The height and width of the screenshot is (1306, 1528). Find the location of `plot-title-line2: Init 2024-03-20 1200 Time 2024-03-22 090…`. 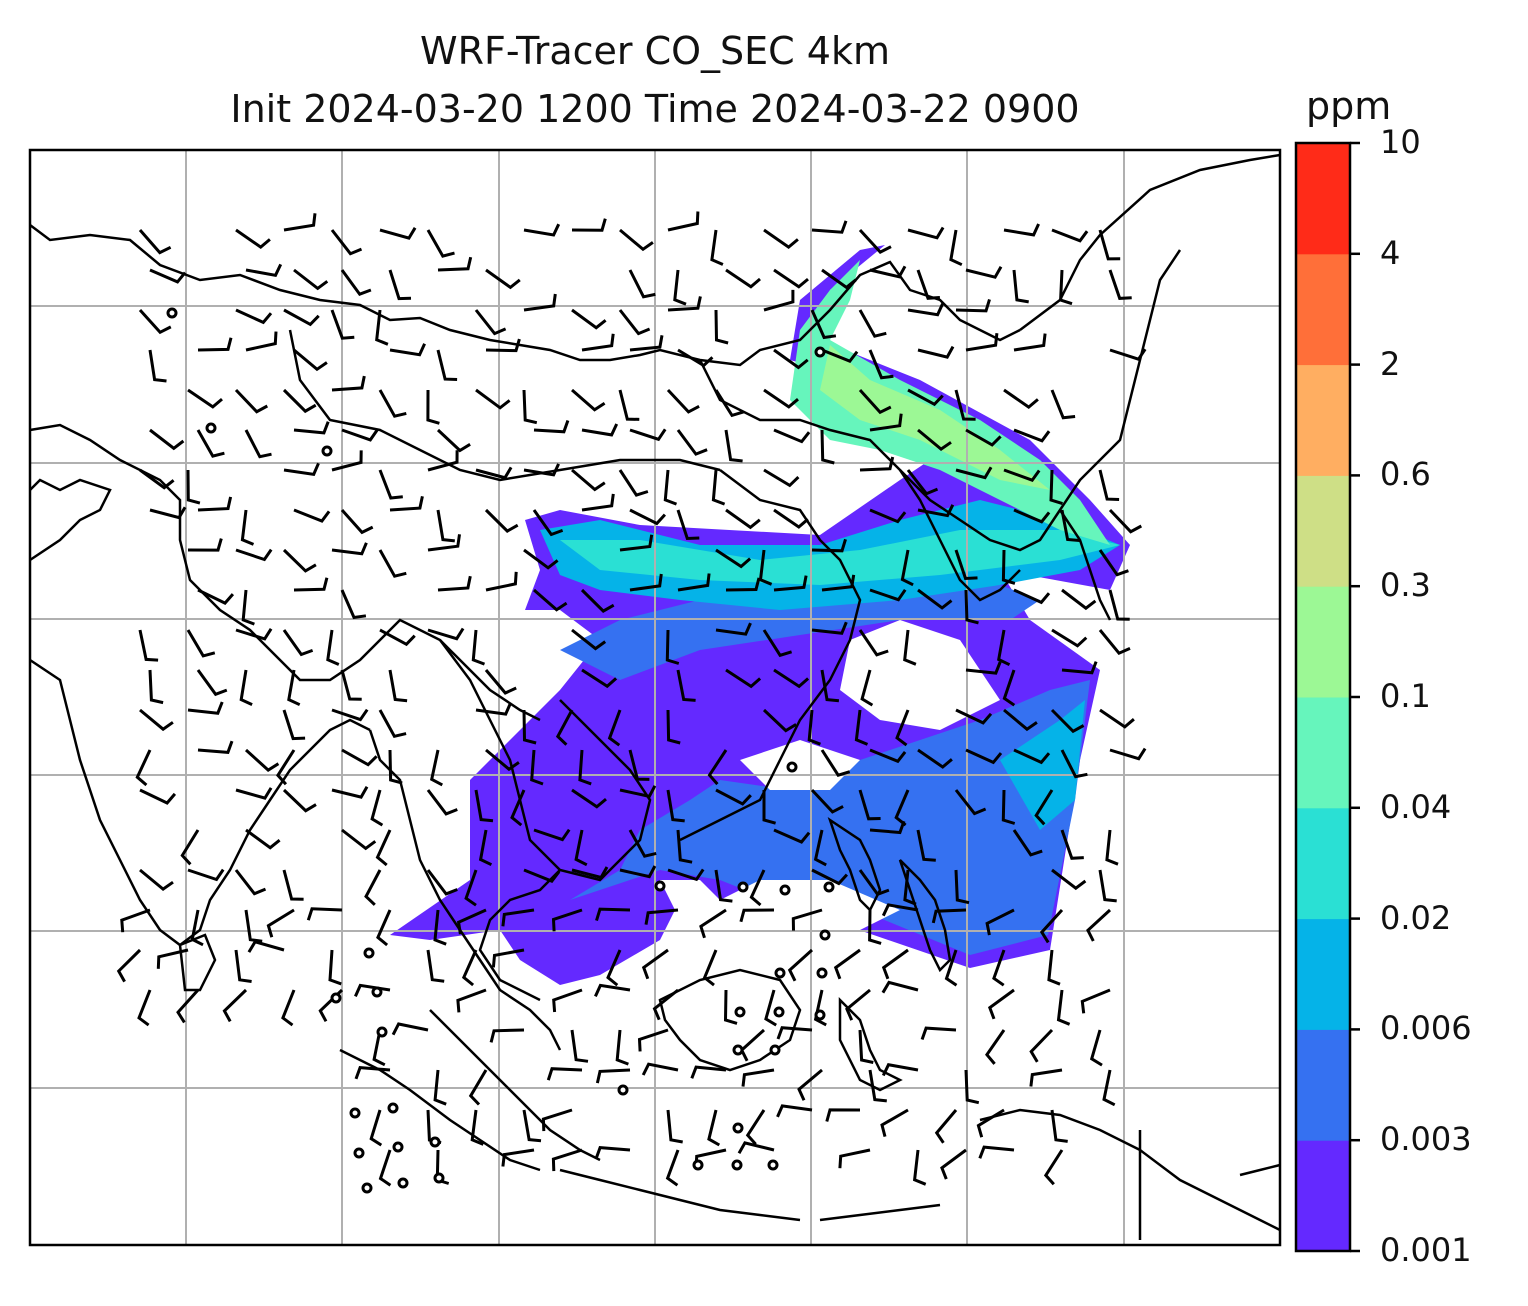

plot-title-line2: Init 2024-03-20 1200 Time 2024-03-22 090… is located at coordinates (655, 109).